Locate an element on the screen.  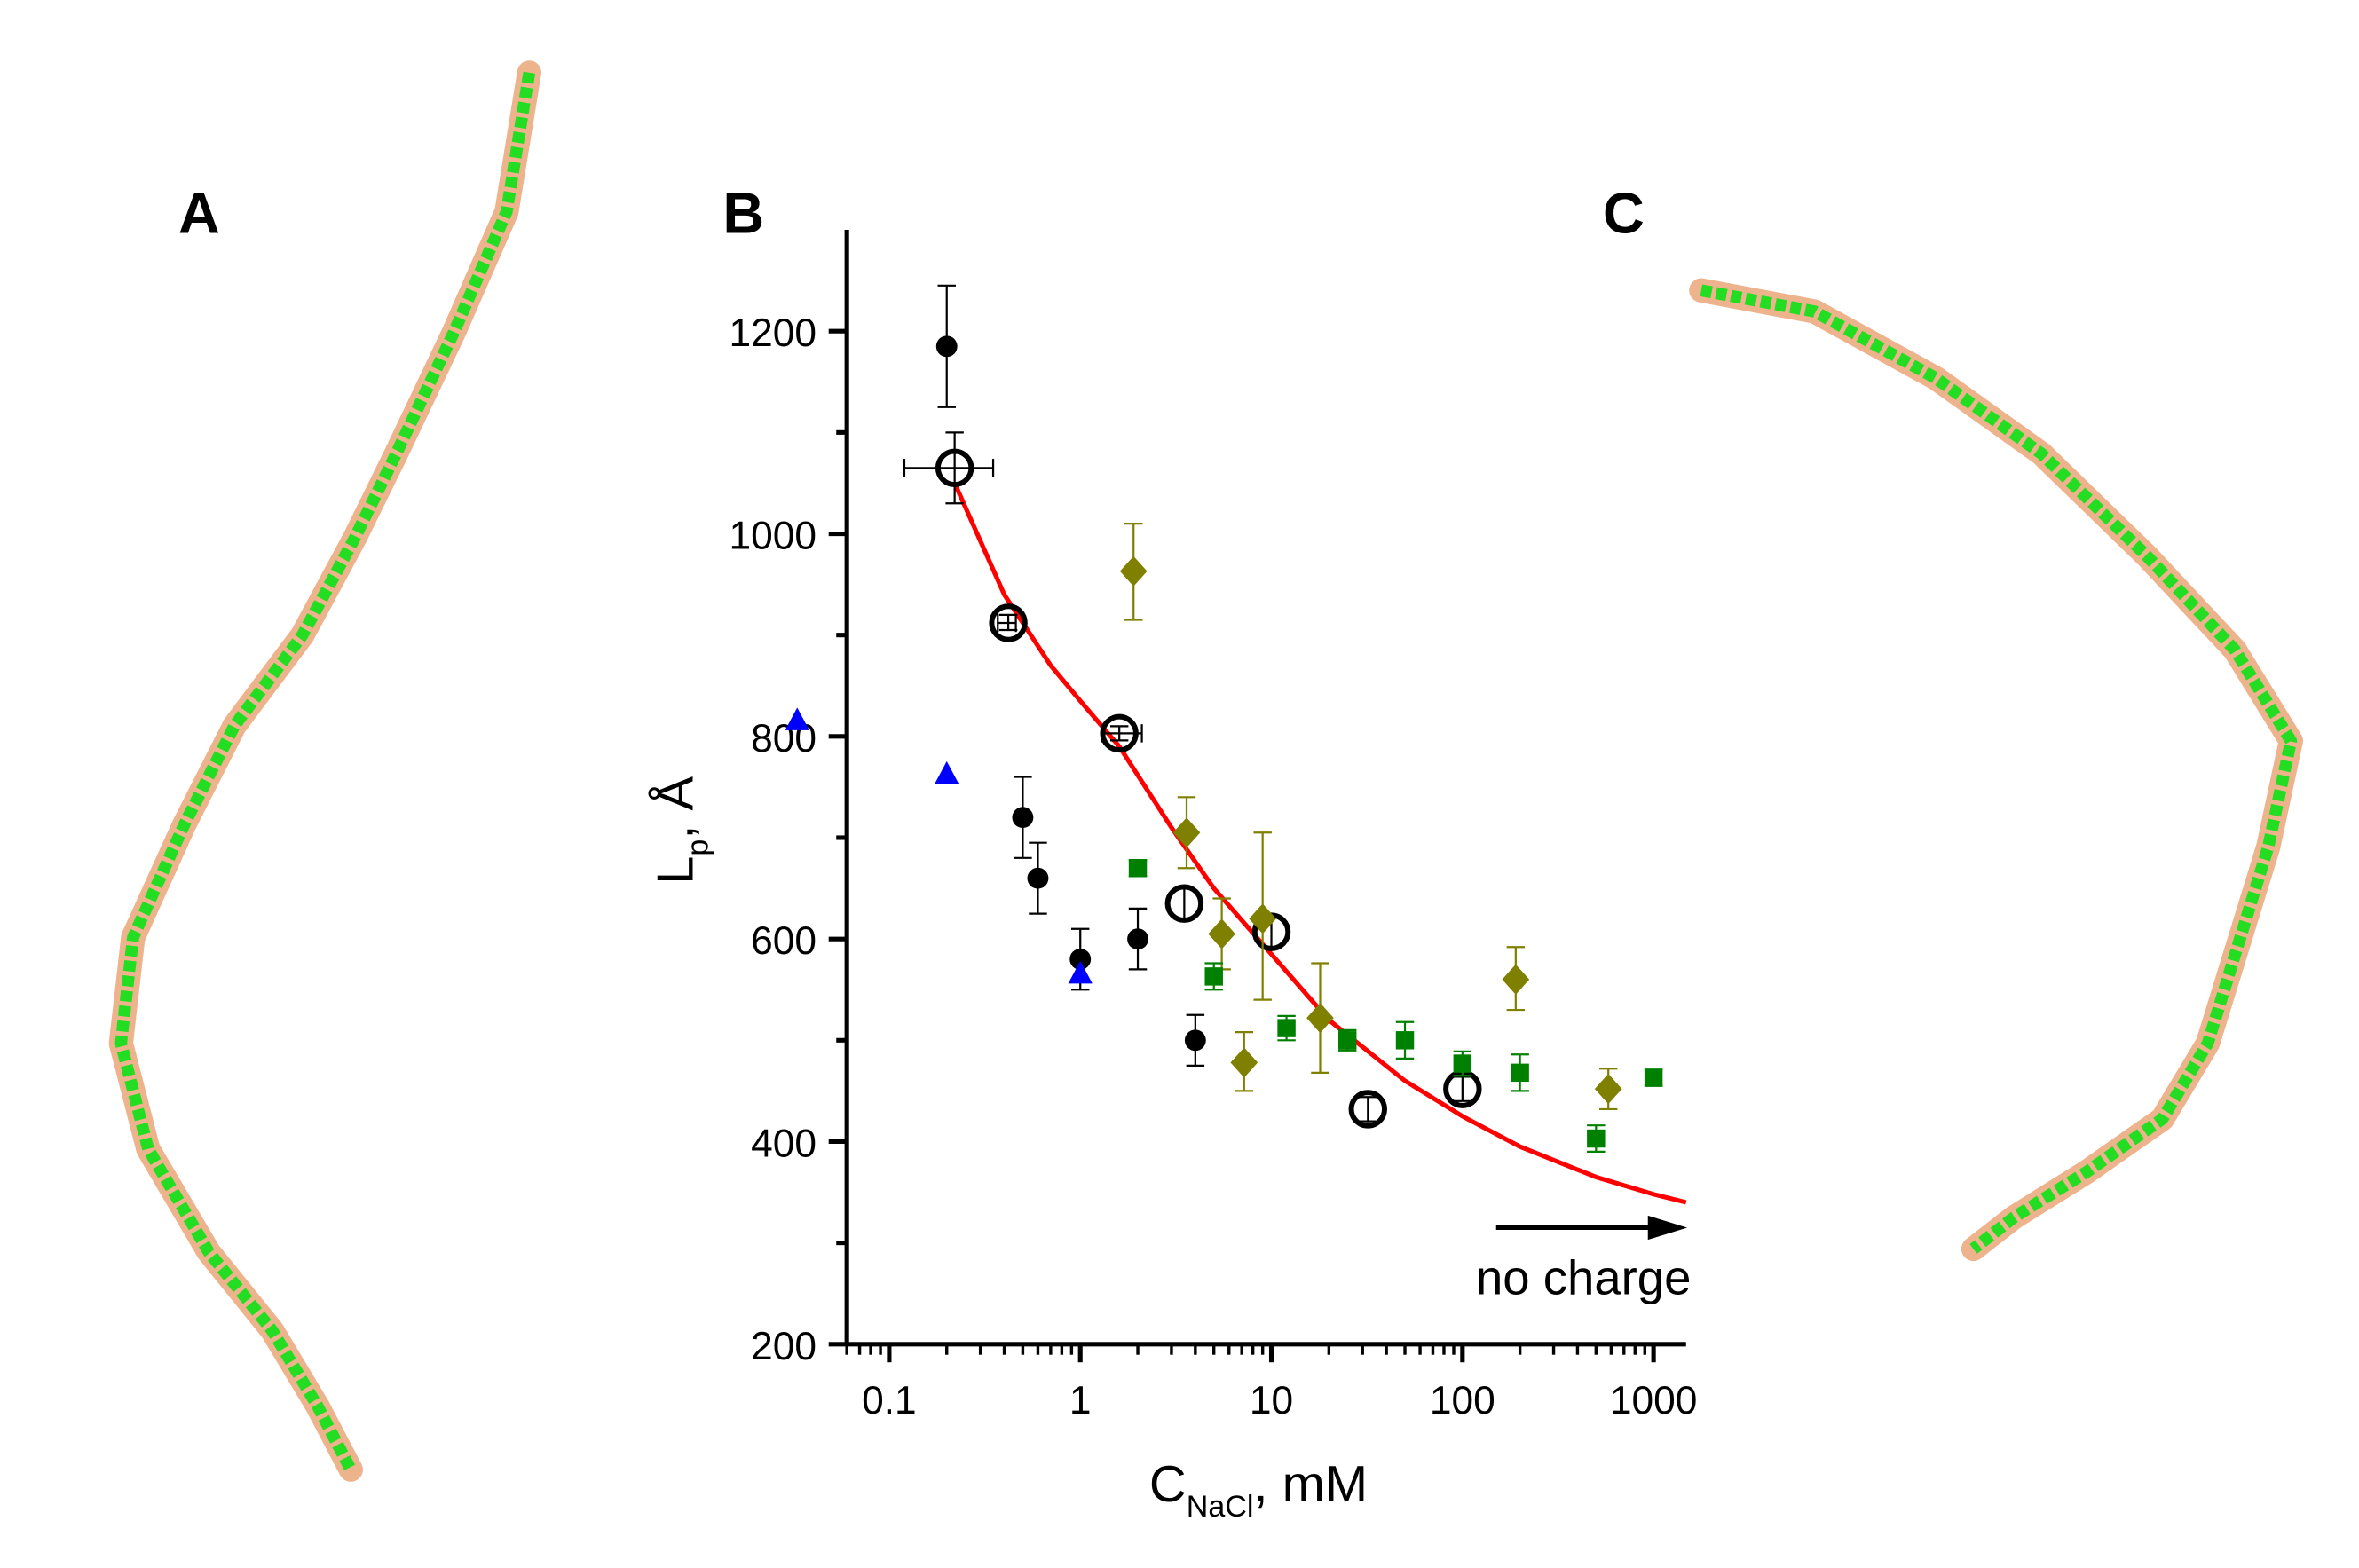
panel-label-c: C is located at coordinates (1624, 213).